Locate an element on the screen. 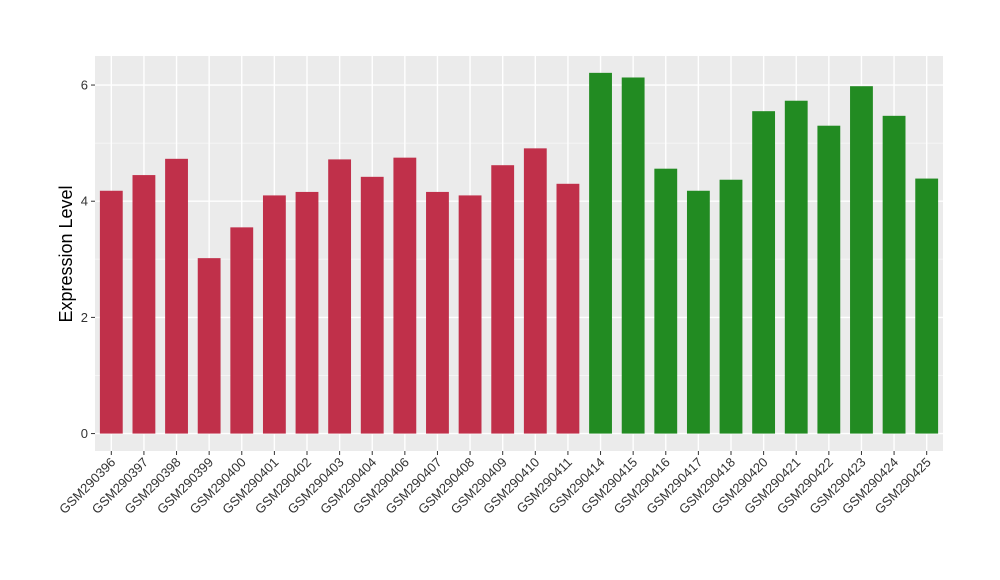 Image resolution: width=1000 pixels, height=580 pixels. y-tick-label: 2 is located at coordinates (84, 317).